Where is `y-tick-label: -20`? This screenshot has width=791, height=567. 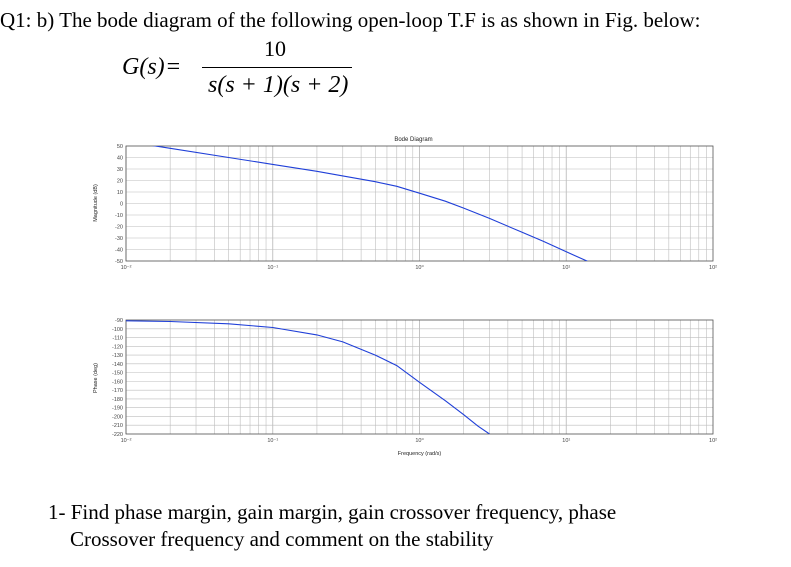
y-tick-label: -20 is located at coordinates (119, 228).